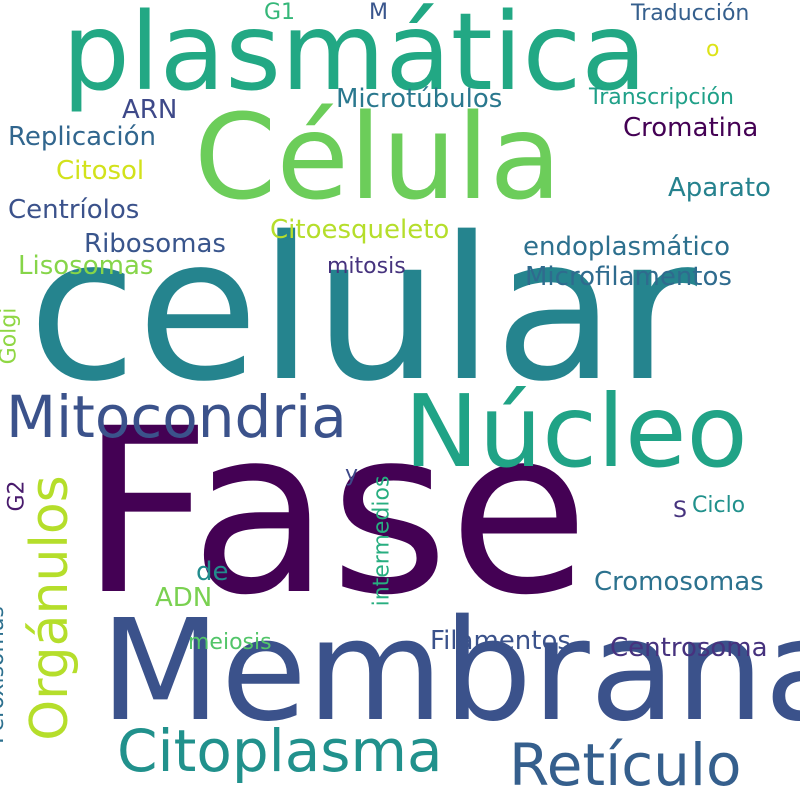 Image resolution: width=800 pixels, height=800 pixels. Describe the element at coordinates (17, 496) in the screenshot. I see `word-g2: G2` at that location.